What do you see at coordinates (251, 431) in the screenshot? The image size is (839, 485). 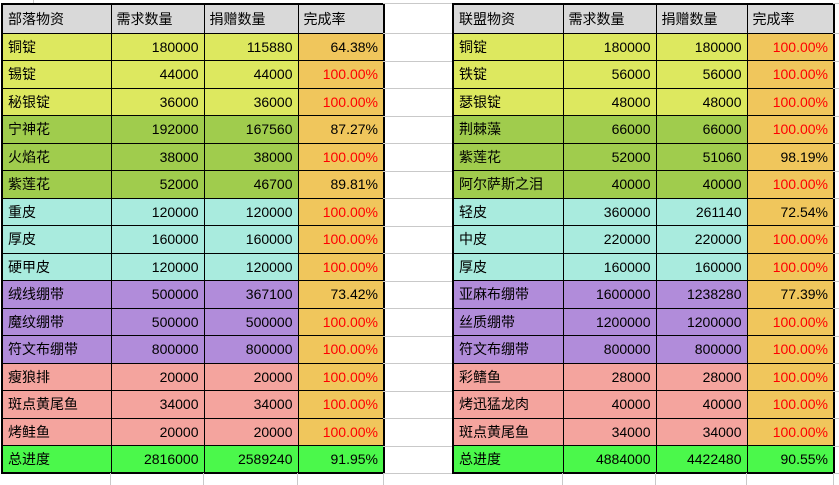 I see `donated-amount-cell: 20000` at bounding box center [251, 431].